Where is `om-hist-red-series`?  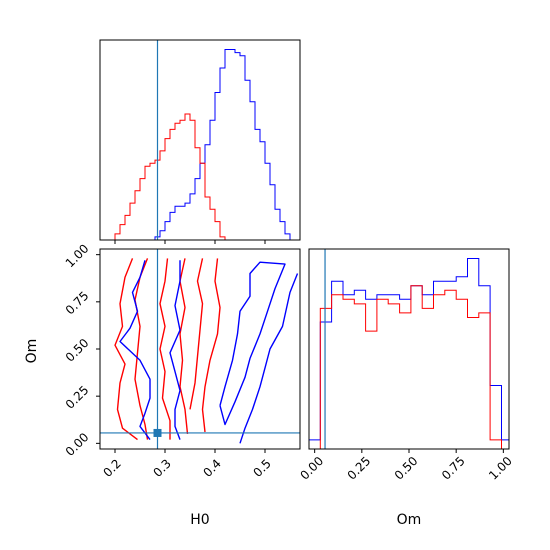 om-hist-red-series is located at coordinates (409, 367).